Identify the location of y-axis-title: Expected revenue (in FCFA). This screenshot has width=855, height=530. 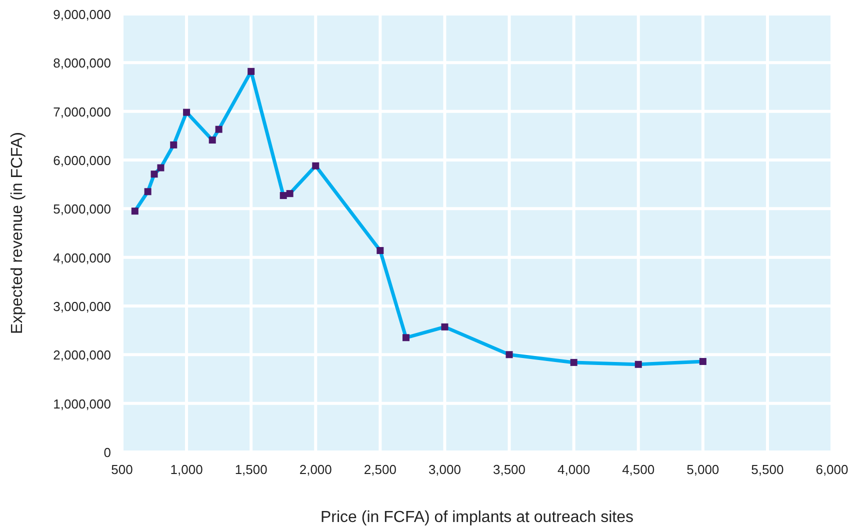
(17, 233).